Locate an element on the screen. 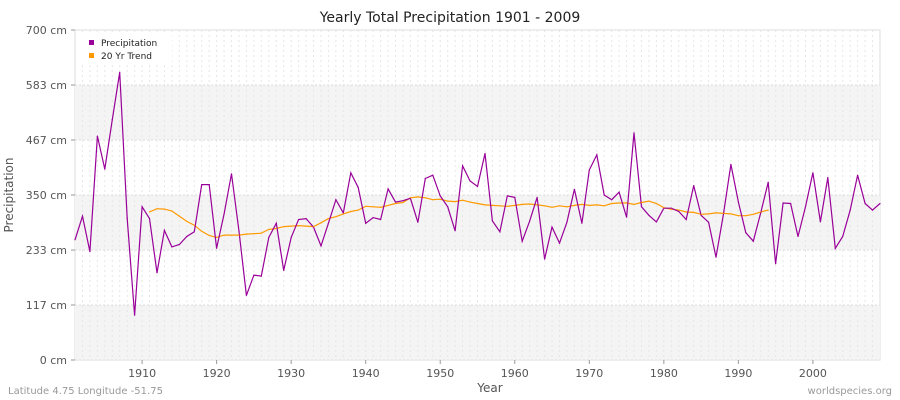 The height and width of the screenshot is (400, 900). y-axis-label: Precipitation is located at coordinates (9, 194).